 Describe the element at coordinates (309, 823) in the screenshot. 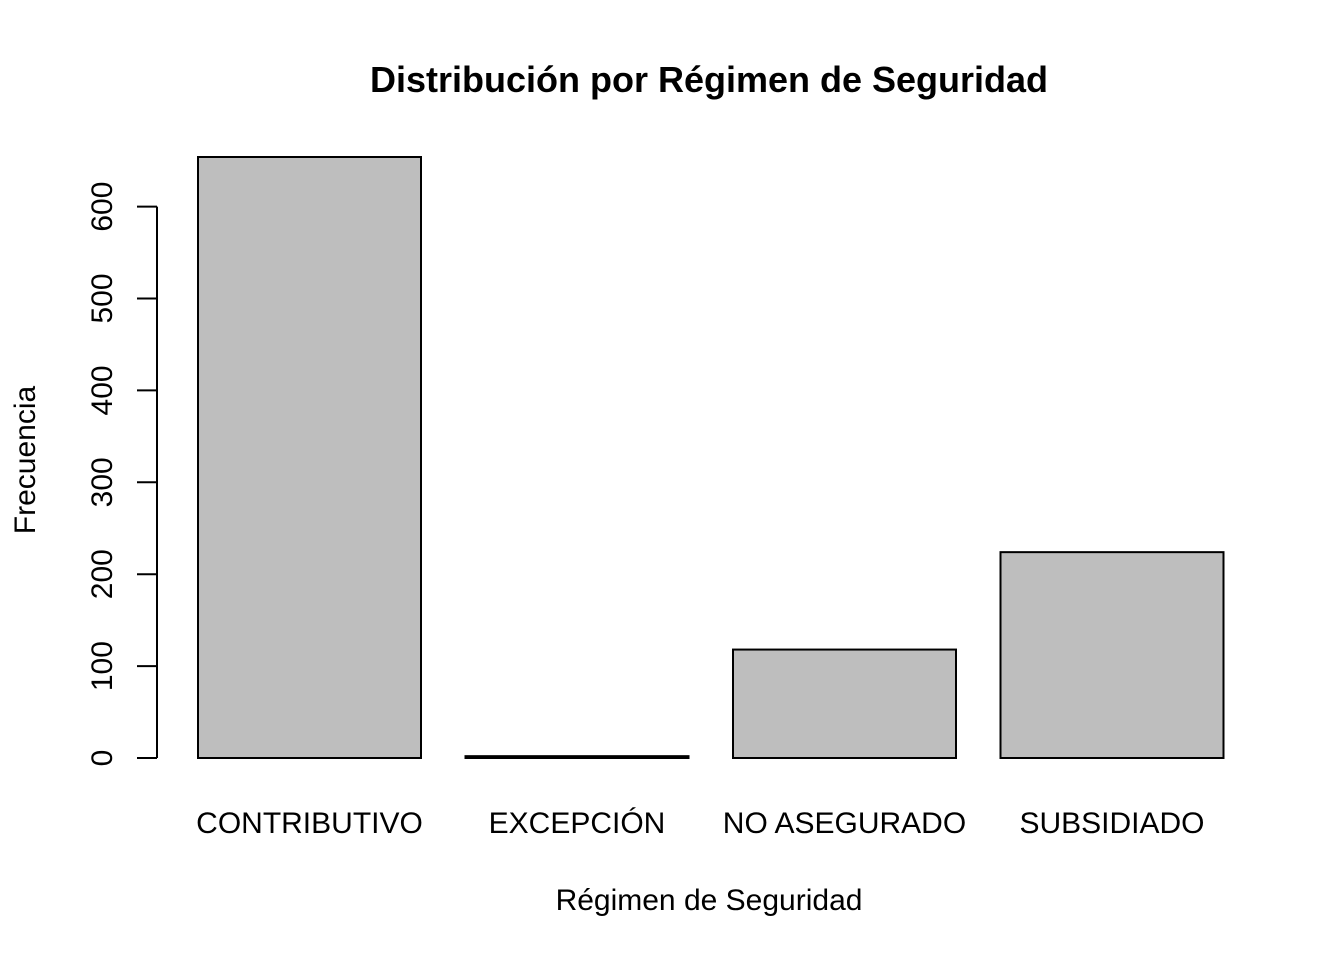

I see `x-tick-label: CONTRIBUTIVO` at that location.